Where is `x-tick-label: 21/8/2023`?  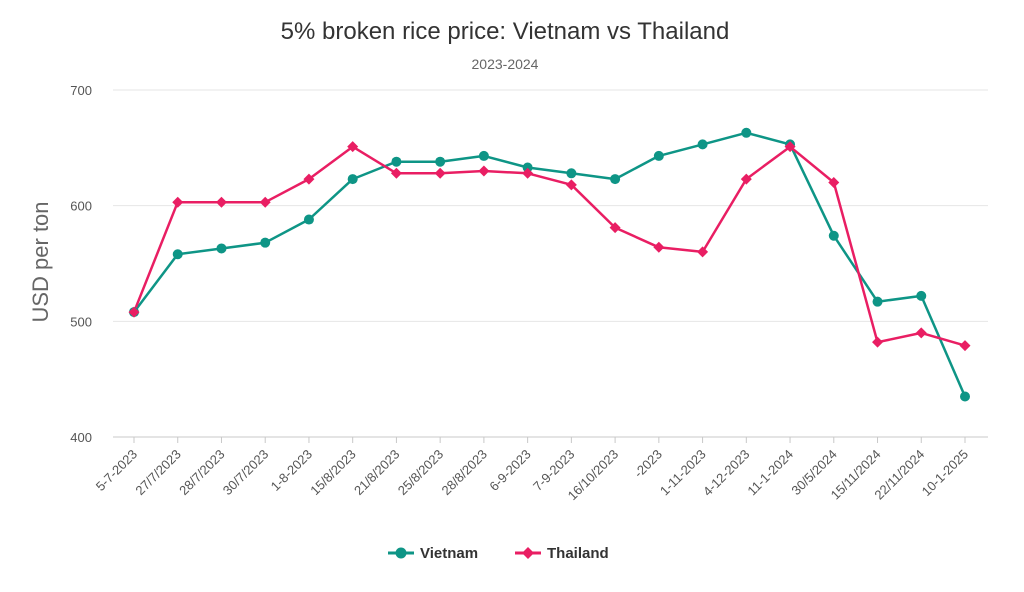
x-tick-label: 21/8/2023 is located at coordinates (377, 473).